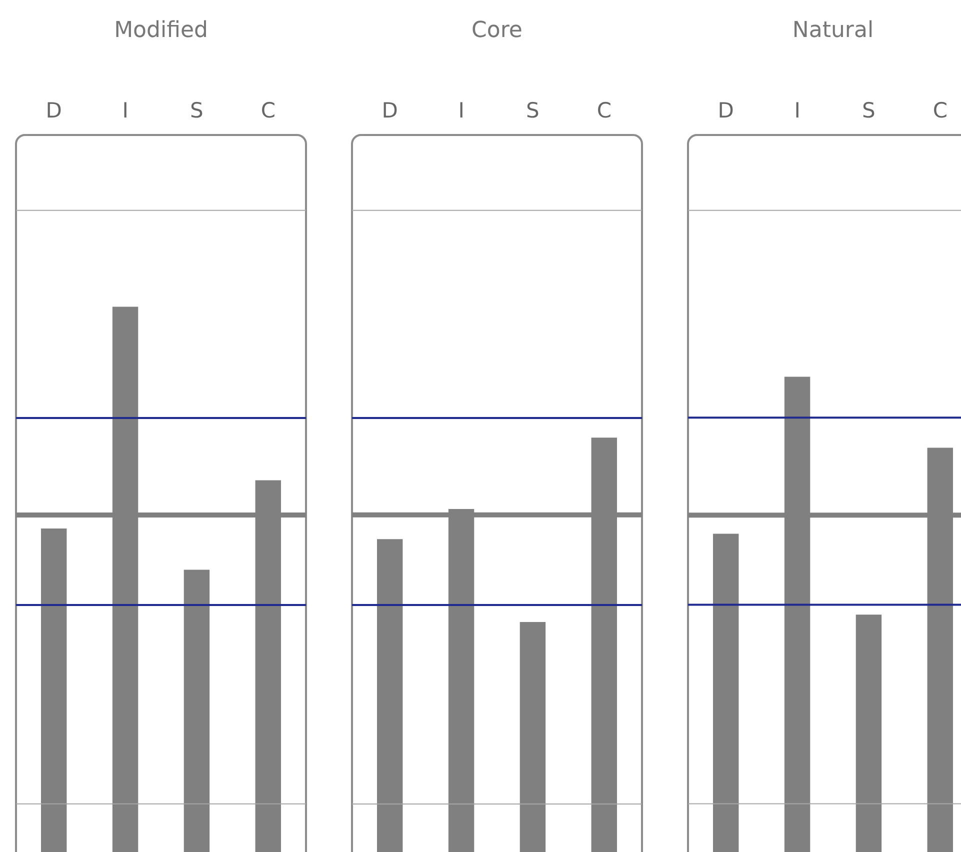 This screenshot has height=852, width=961. I want to click on chart-title: Core, so click(497, 30).